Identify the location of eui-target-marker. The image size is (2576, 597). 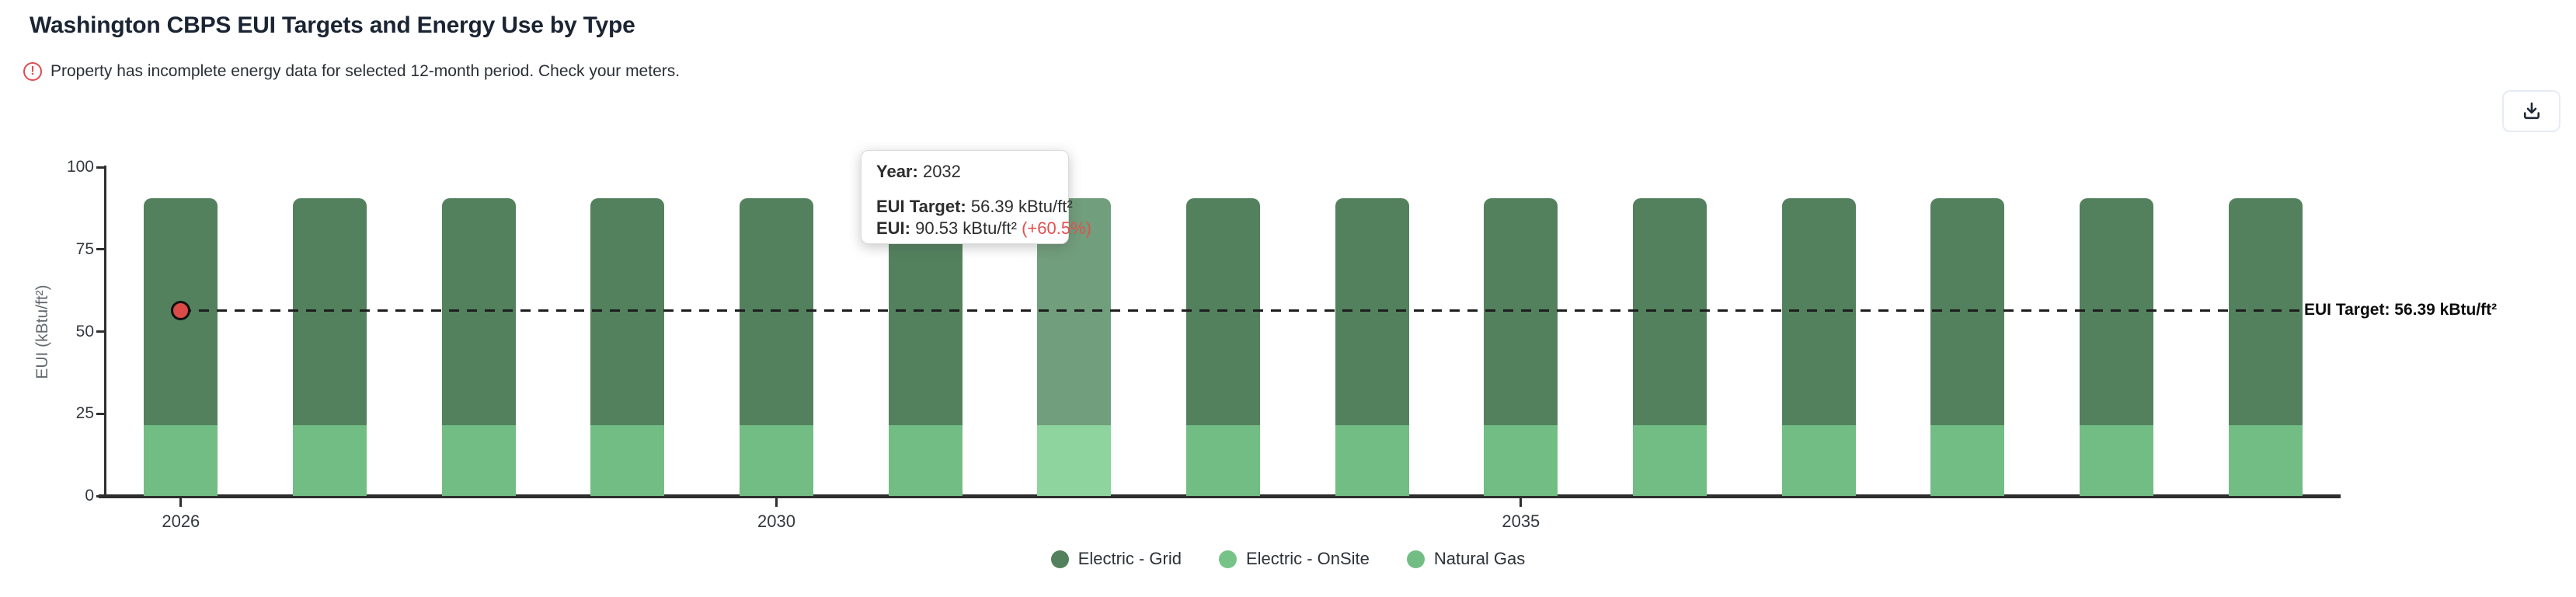
(181, 310).